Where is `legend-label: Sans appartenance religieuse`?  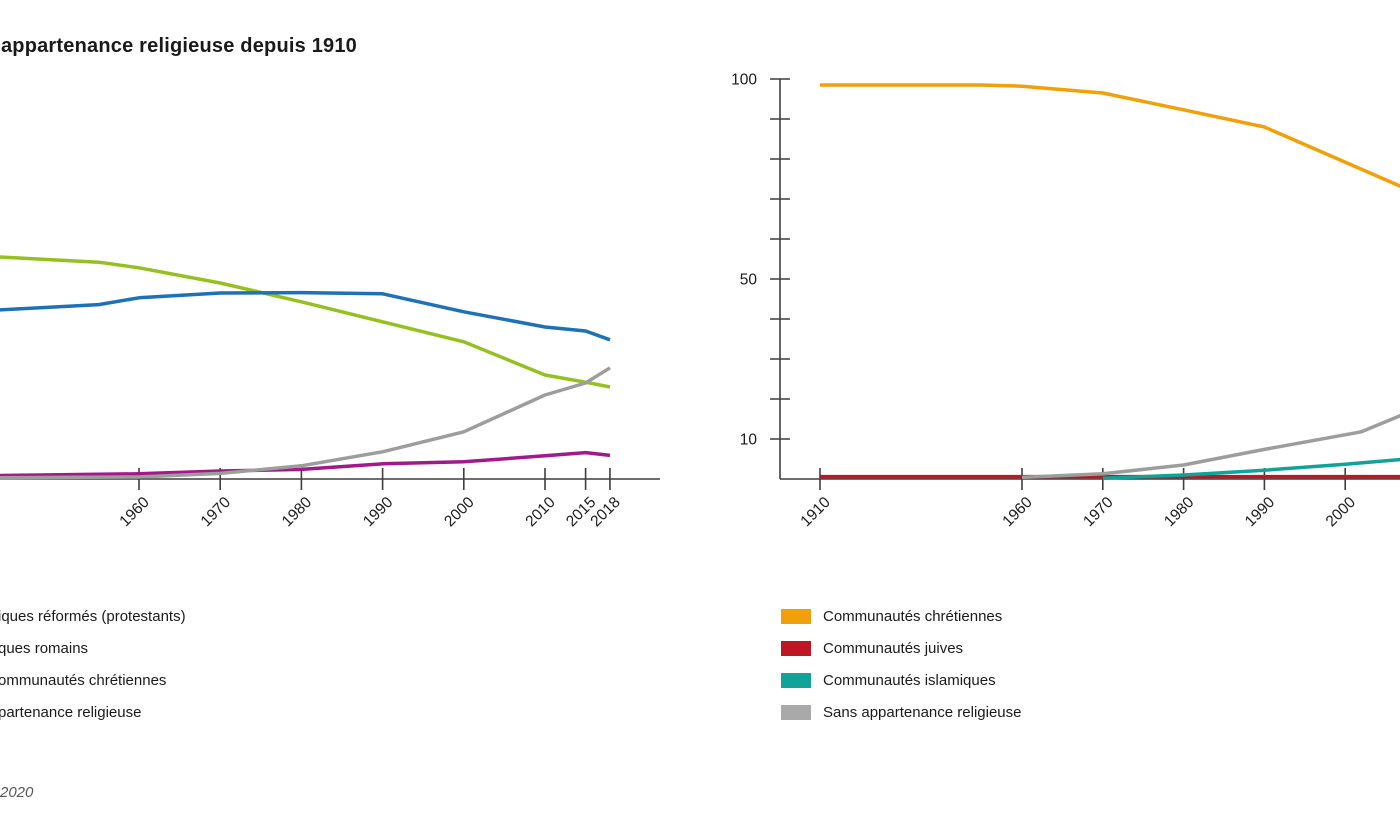
legend-label: Sans appartenance religieuse is located at coordinates (922, 712).